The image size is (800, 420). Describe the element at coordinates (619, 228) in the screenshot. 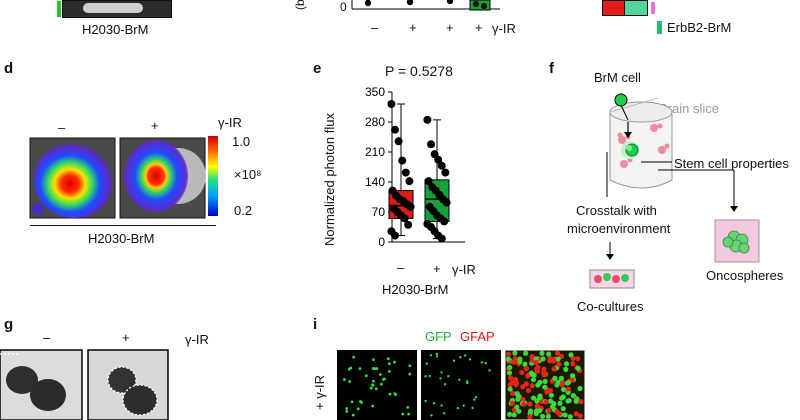

I see `panel-f-crosstalk-line2: microenvironment` at that location.